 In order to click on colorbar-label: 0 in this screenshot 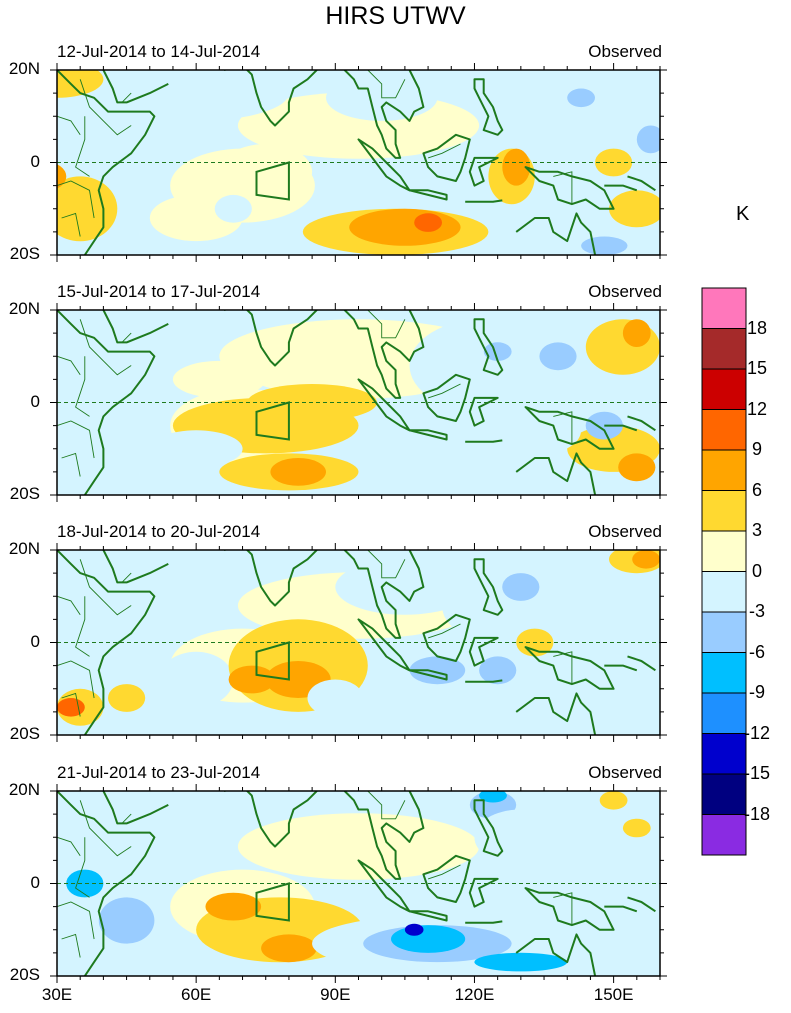, I will do `click(756, 570)`.